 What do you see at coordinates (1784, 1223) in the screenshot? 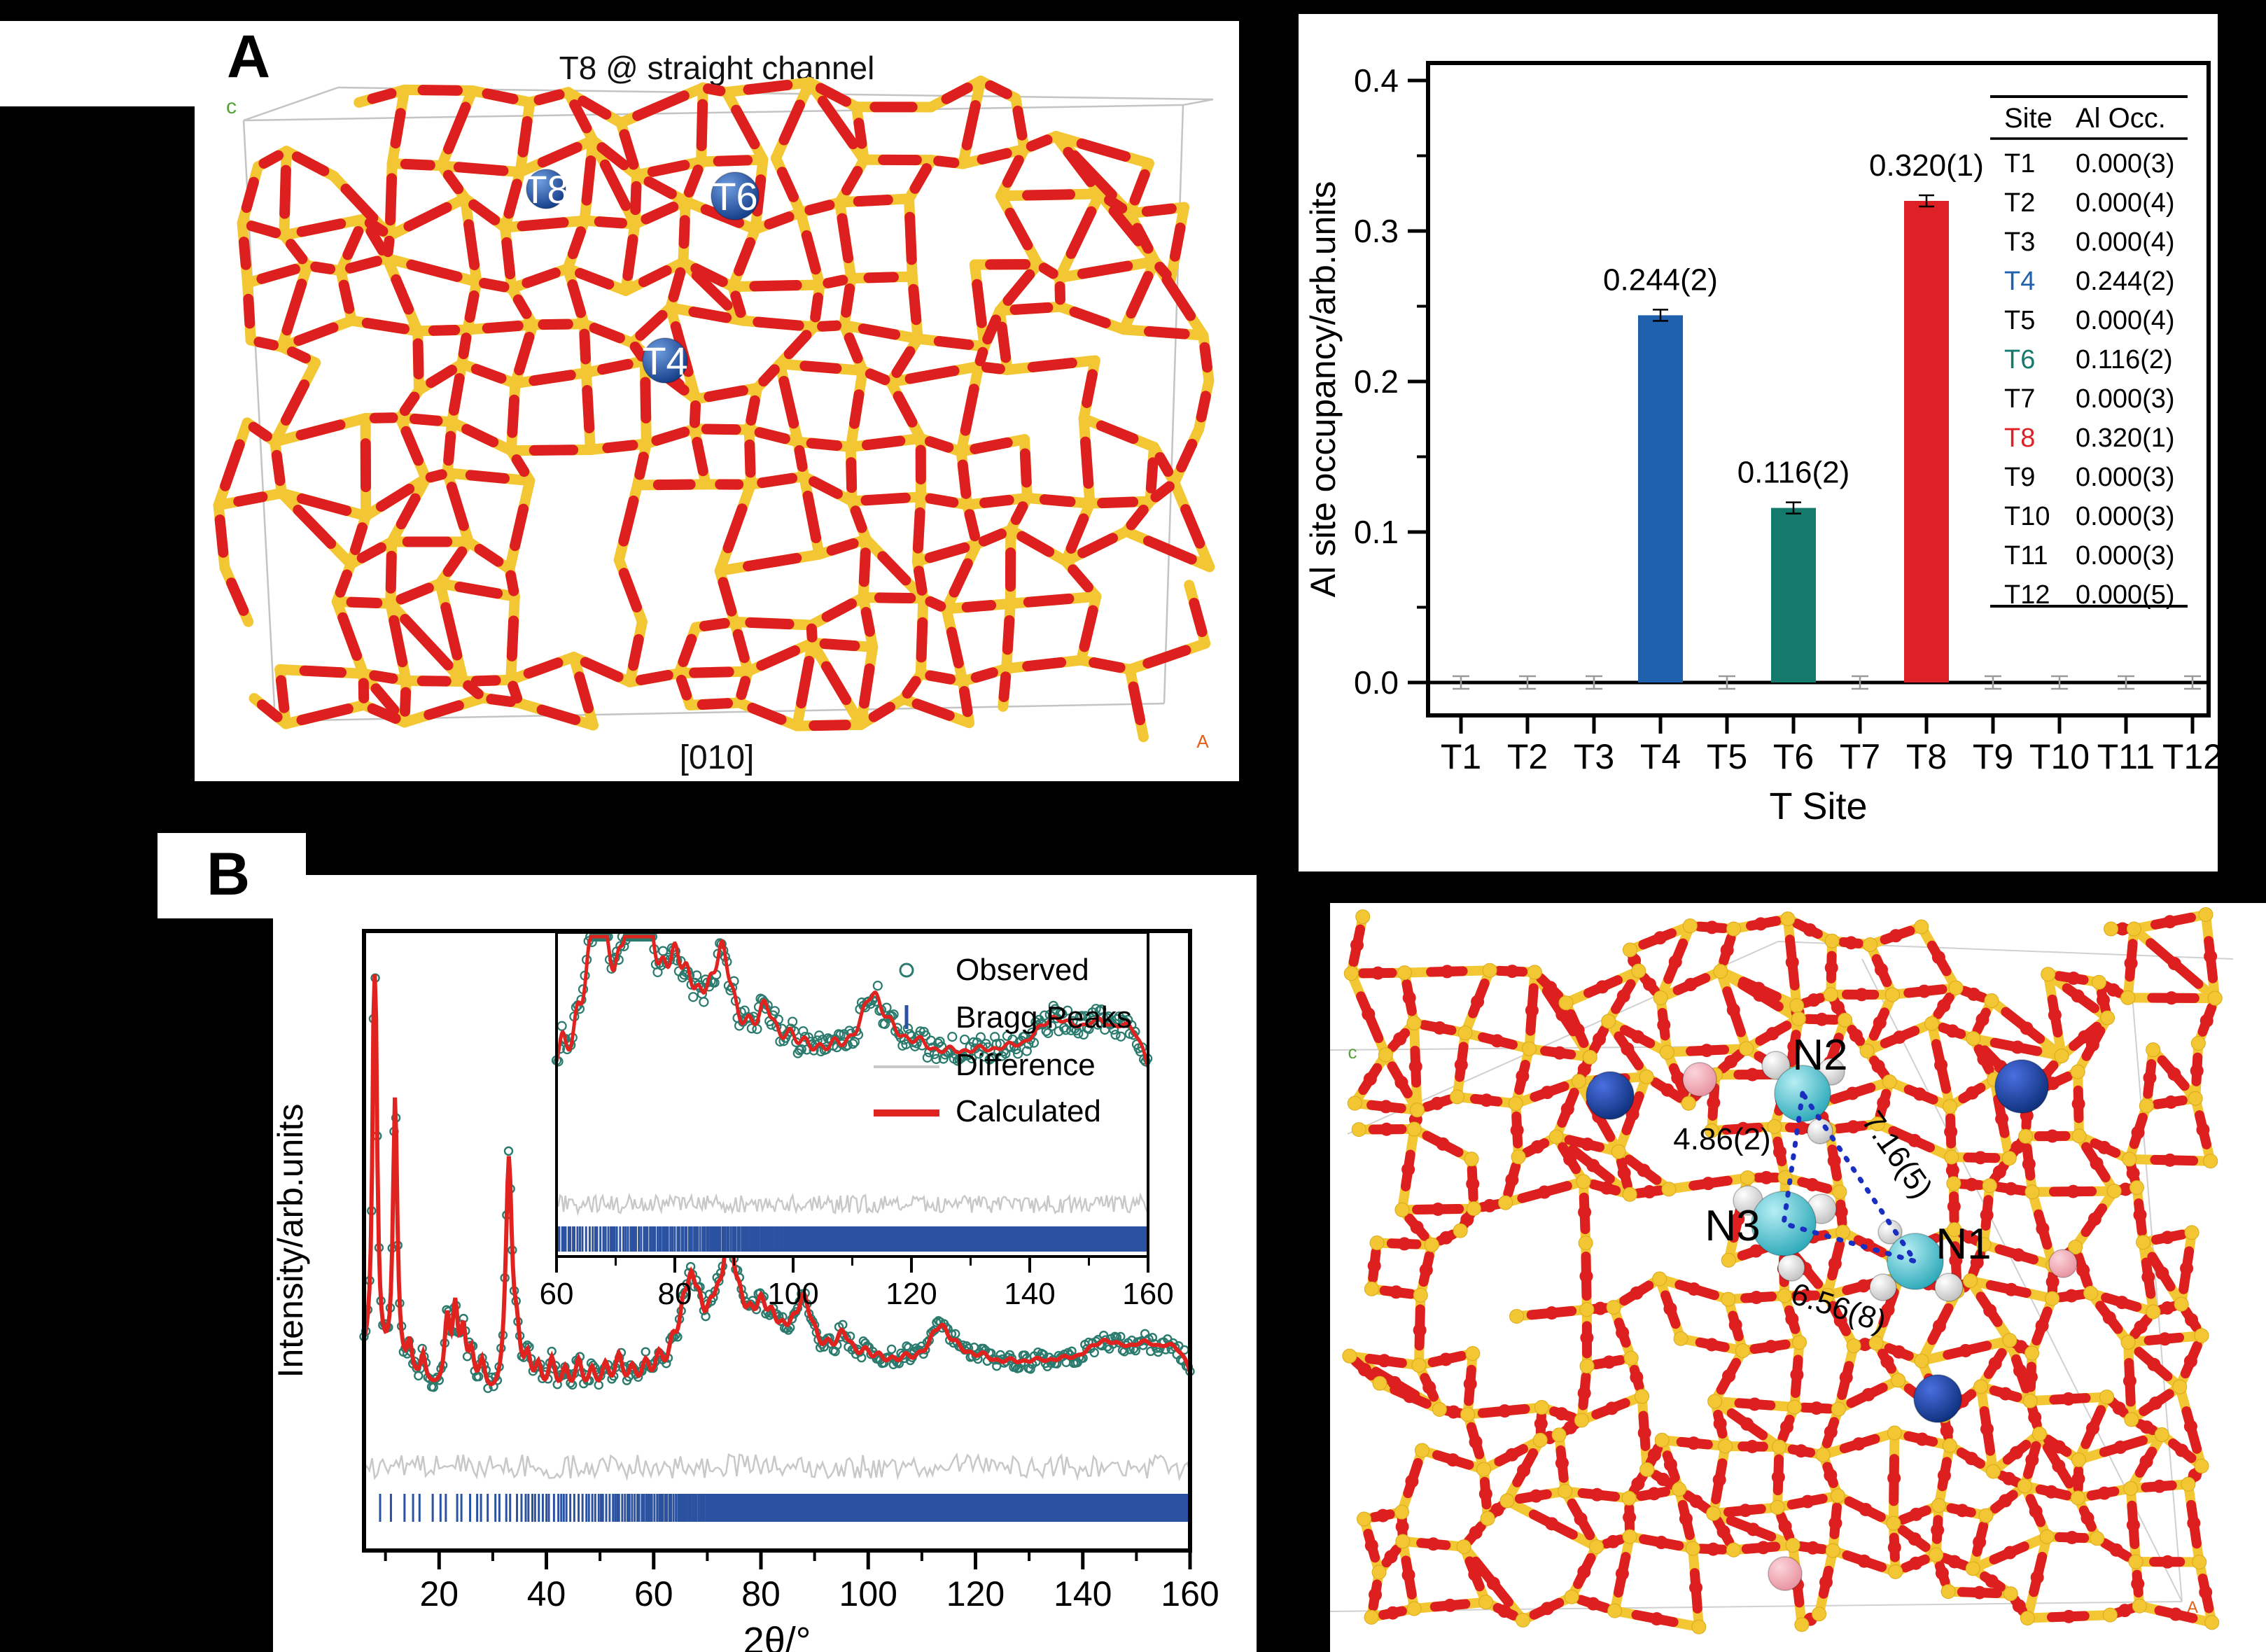
I see `n-site-sphere` at bounding box center [1784, 1223].